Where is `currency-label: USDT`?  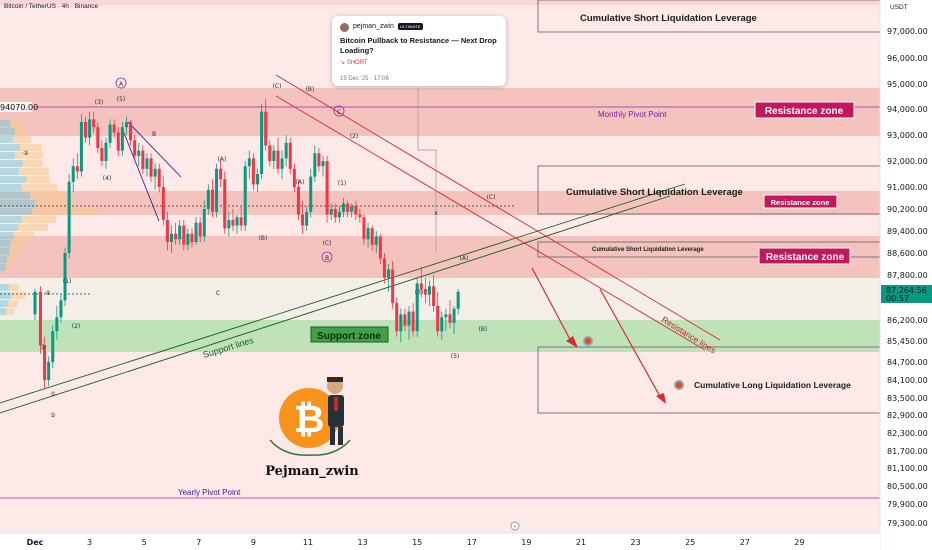 currency-label: USDT is located at coordinates (899, 7).